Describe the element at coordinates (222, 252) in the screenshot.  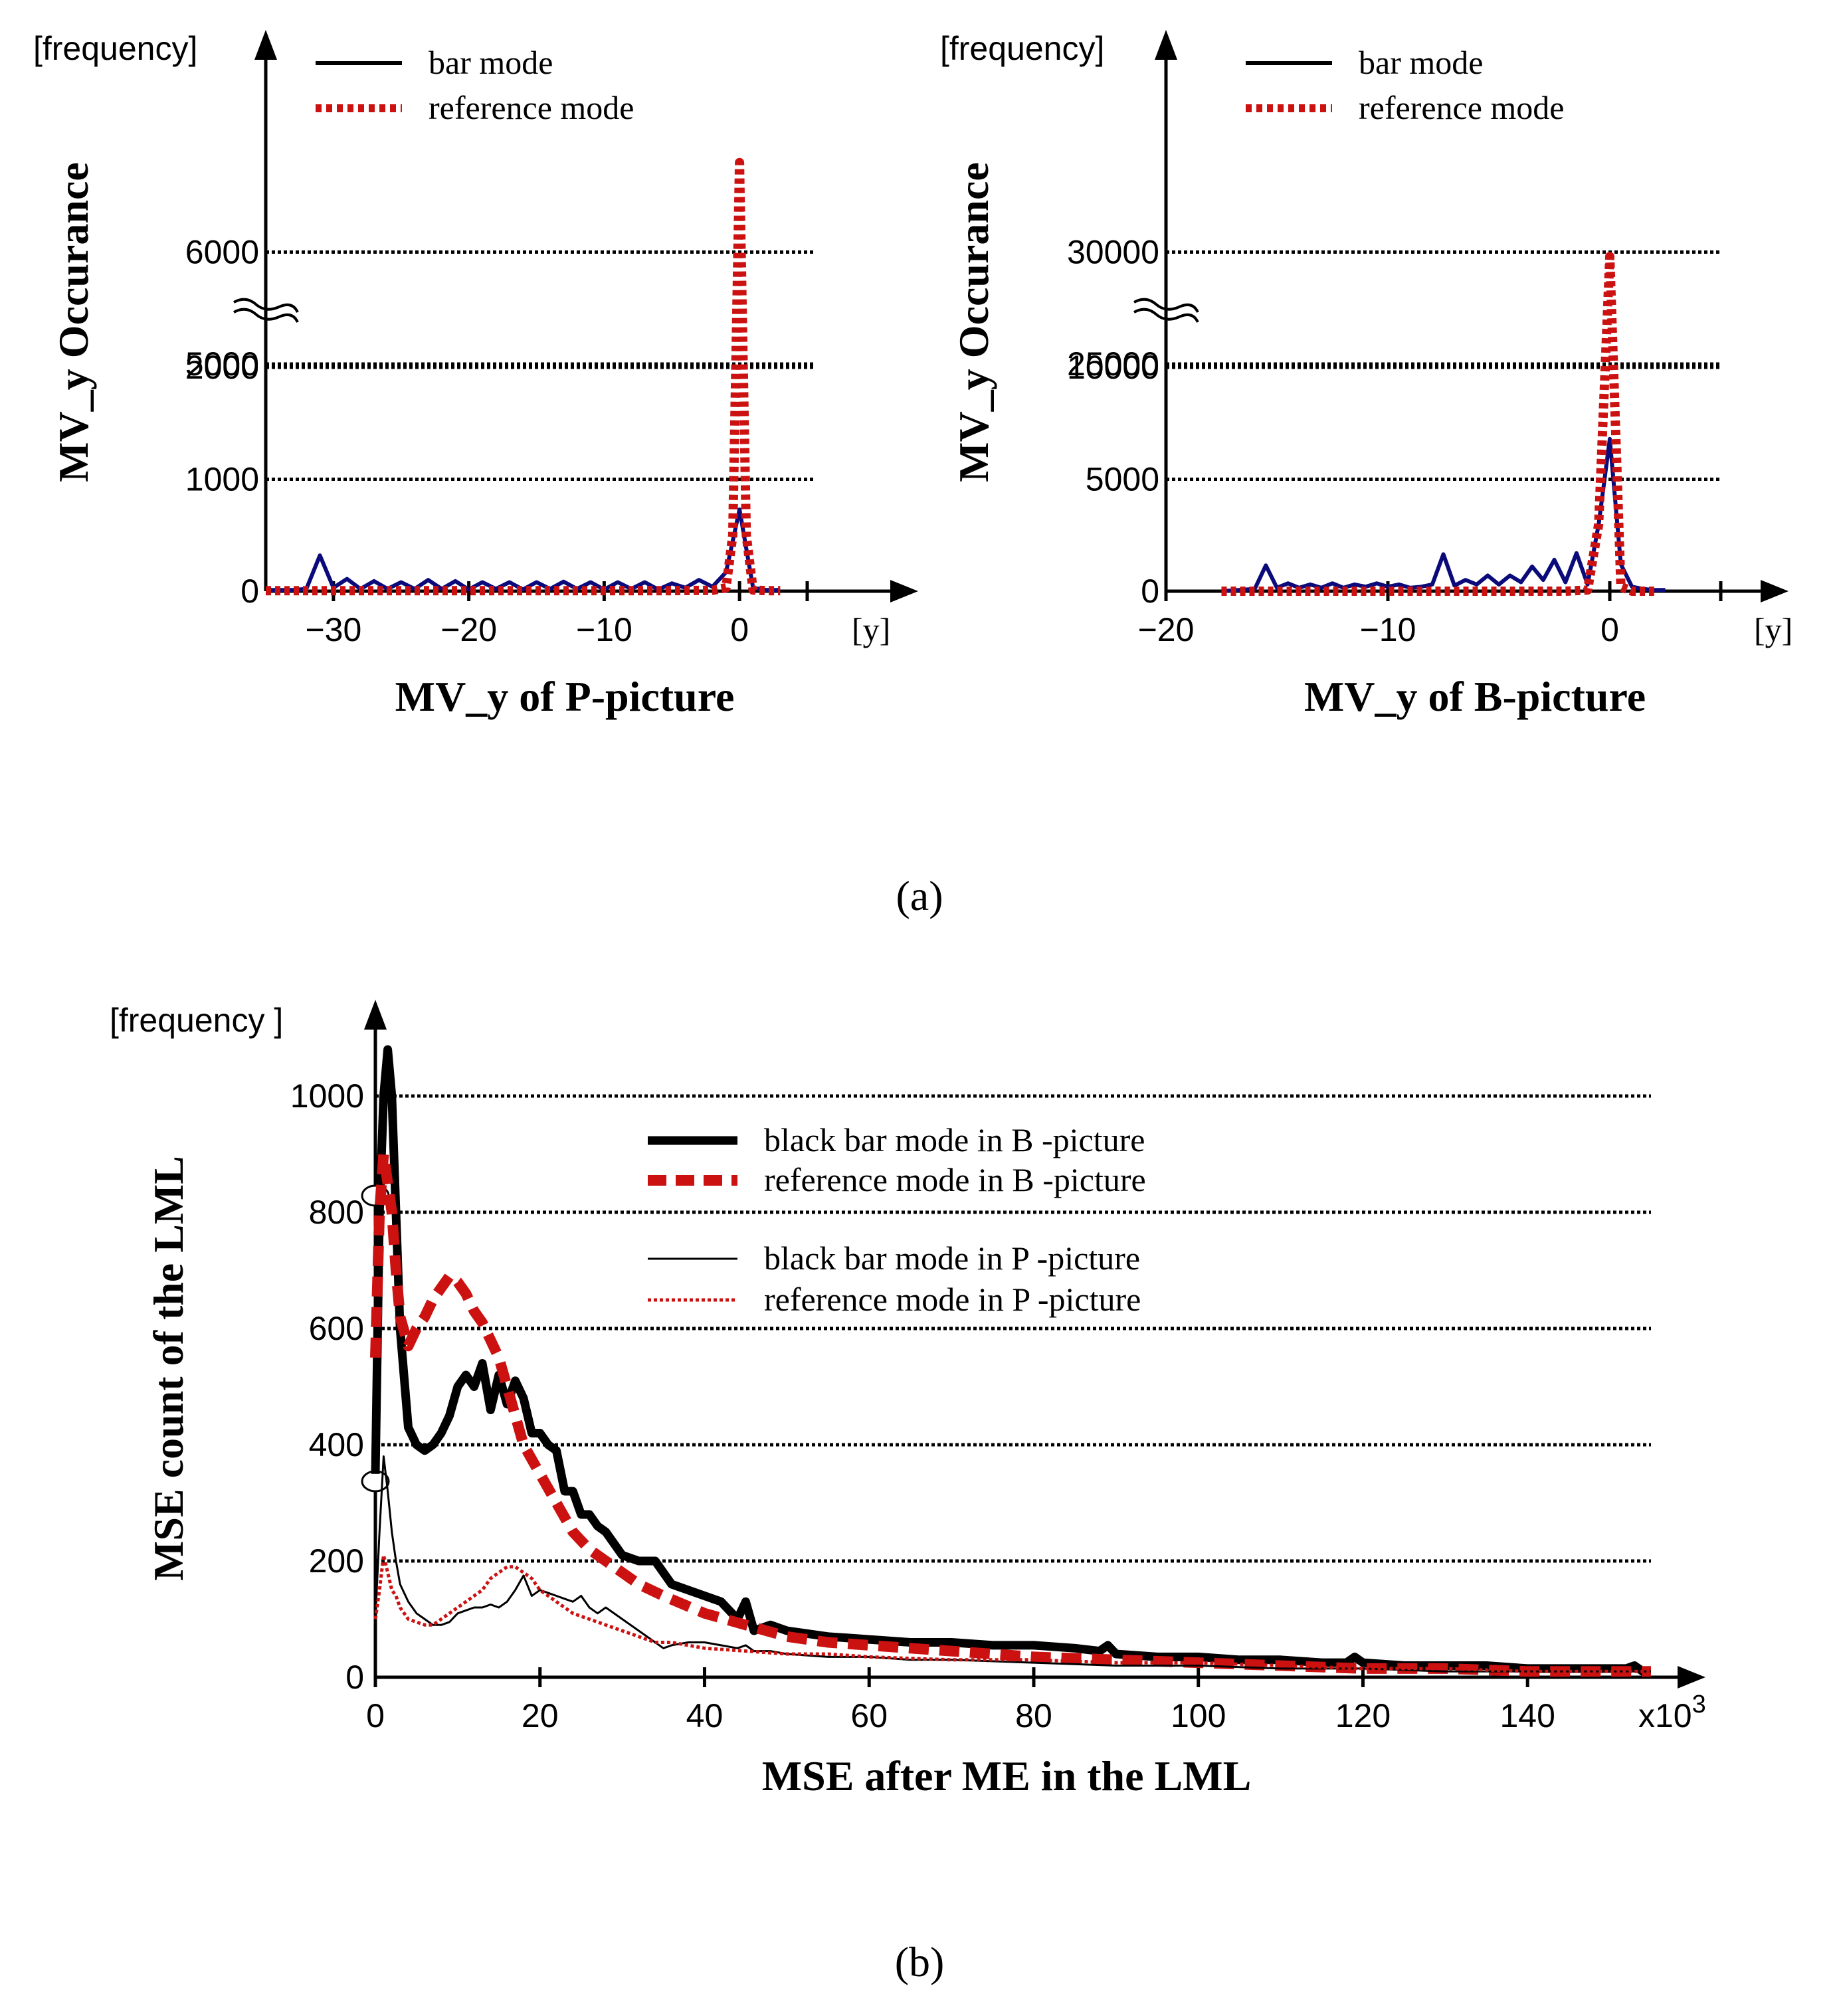
I see `y-tick-label: 6000` at that location.